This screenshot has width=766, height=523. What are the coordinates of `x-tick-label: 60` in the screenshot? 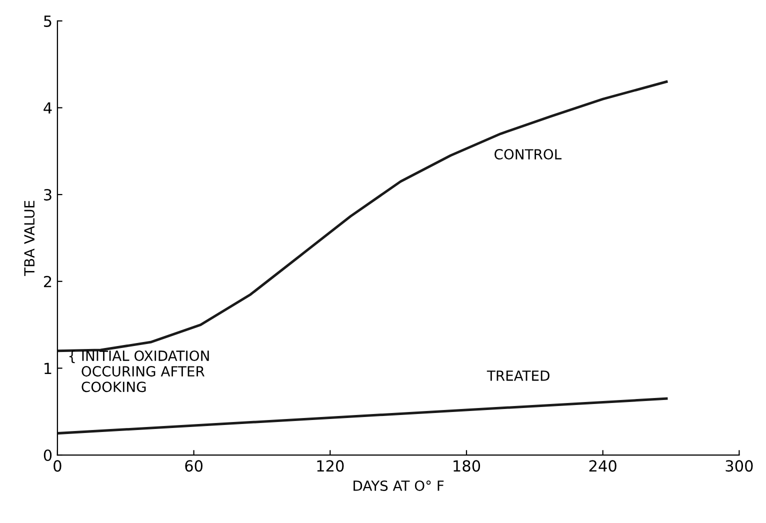 It's located at (194, 466).